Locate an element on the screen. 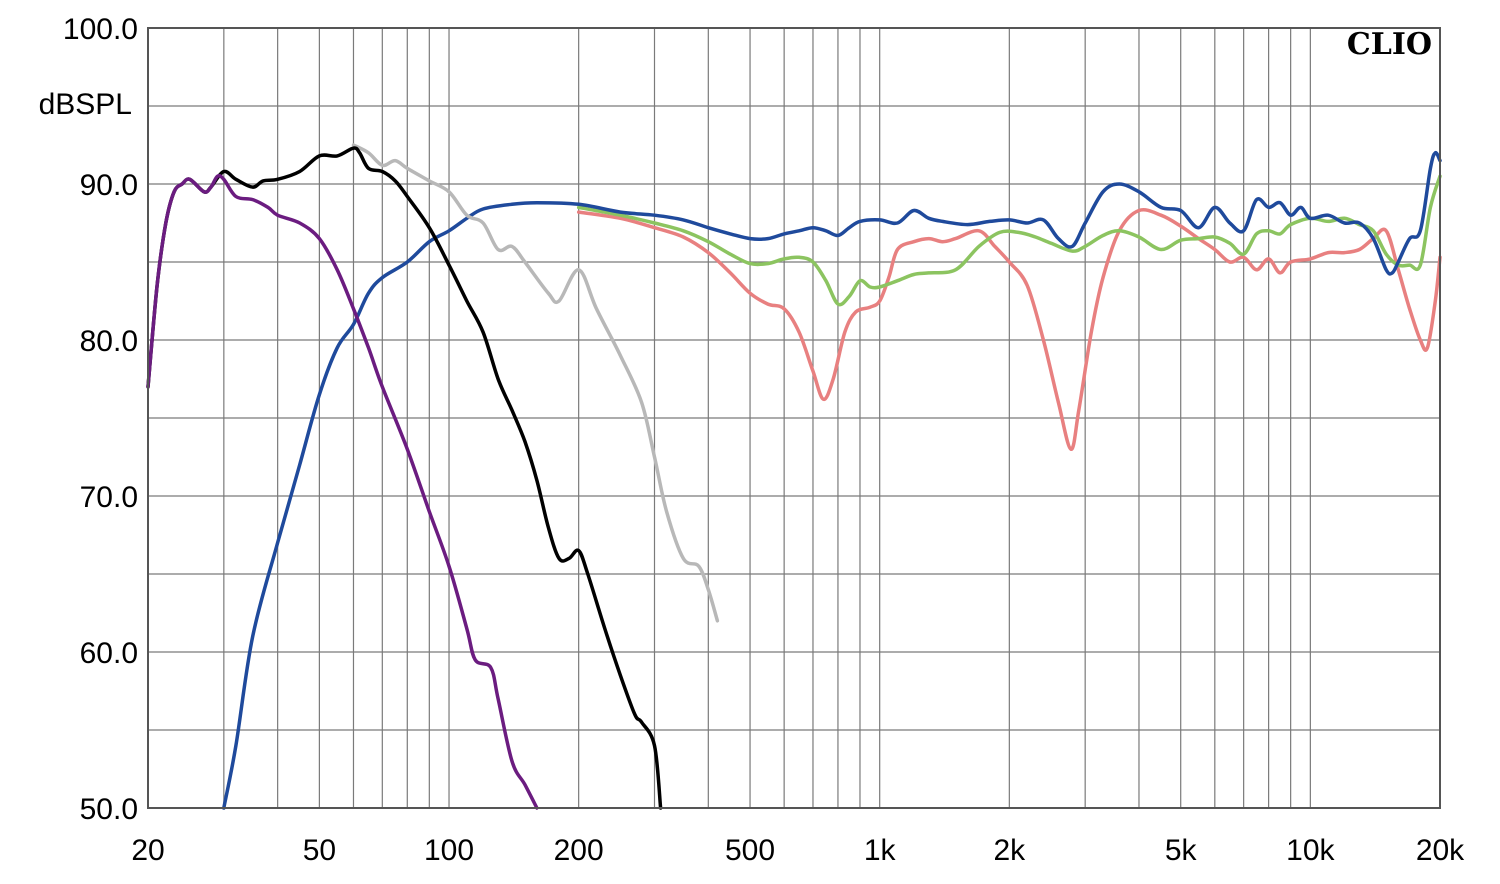  x-tick-label: 10k is located at coordinates (1310, 850).